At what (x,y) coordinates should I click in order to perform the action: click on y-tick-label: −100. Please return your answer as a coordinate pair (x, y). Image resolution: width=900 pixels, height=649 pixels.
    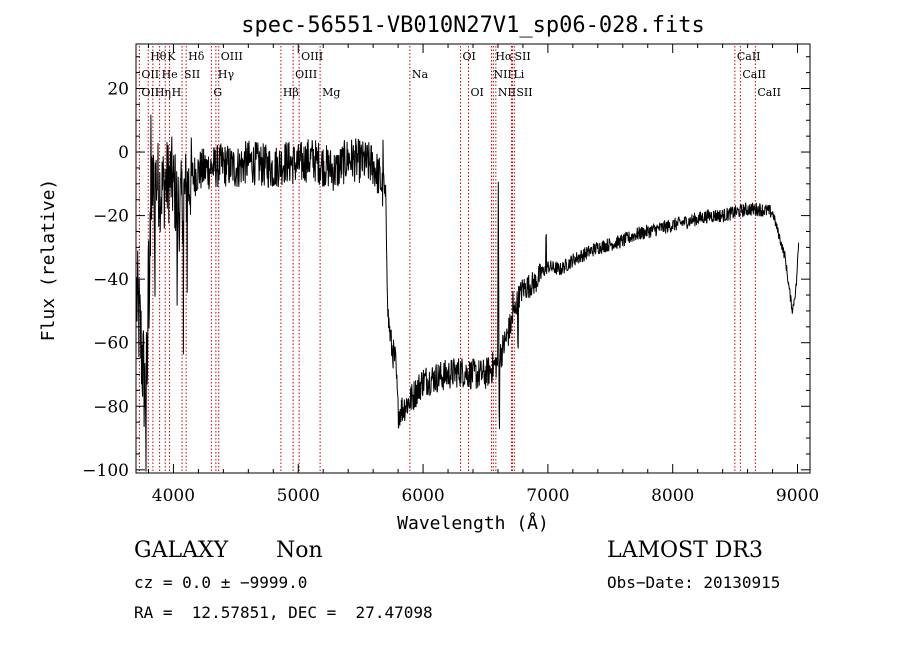
    Looking at the image, I should click on (105, 471).